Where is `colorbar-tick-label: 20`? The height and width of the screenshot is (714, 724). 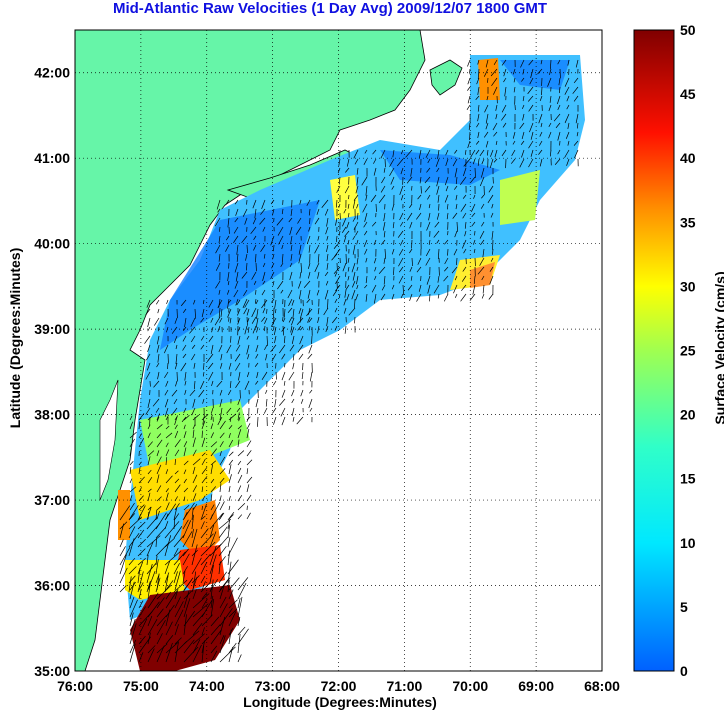
colorbar-tick-label: 20 is located at coordinates (688, 415).